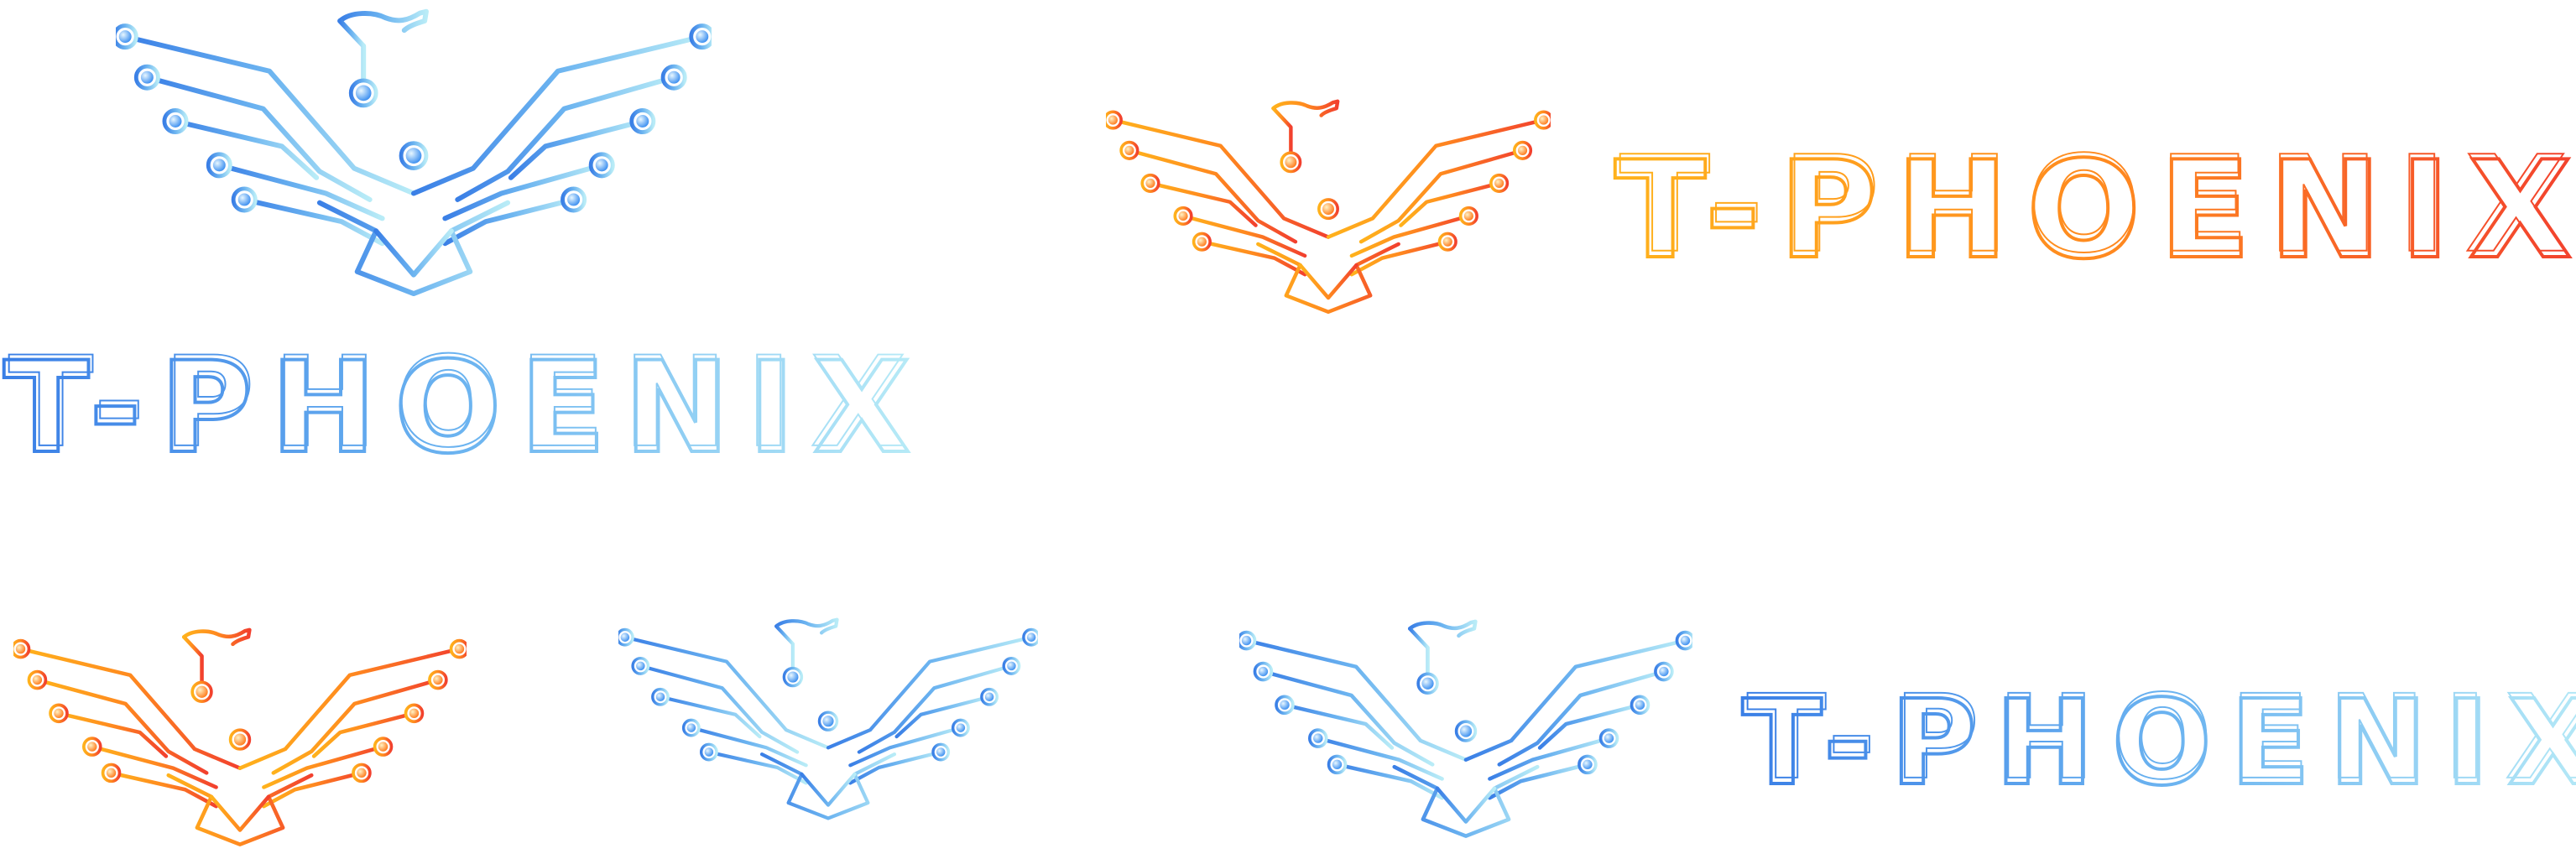 Image resolution: width=2576 pixels, height=859 pixels. I want to click on wordmark-blue-small: T-PHOENIX T-PHOENIX, so click(2157, 741).